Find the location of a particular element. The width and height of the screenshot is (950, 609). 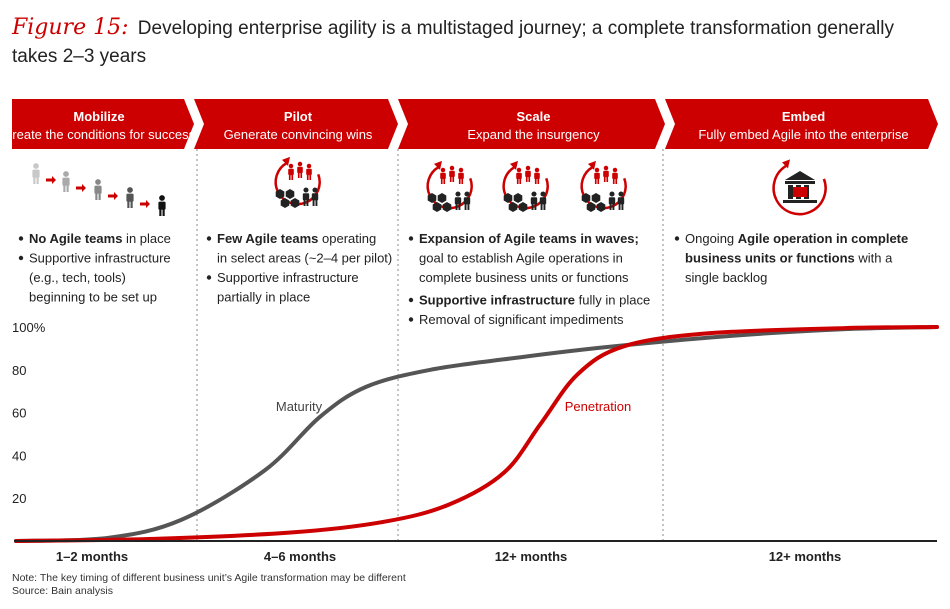

bullet-segment: (e.g., tech, tools) is located at coordinates (77, 277).